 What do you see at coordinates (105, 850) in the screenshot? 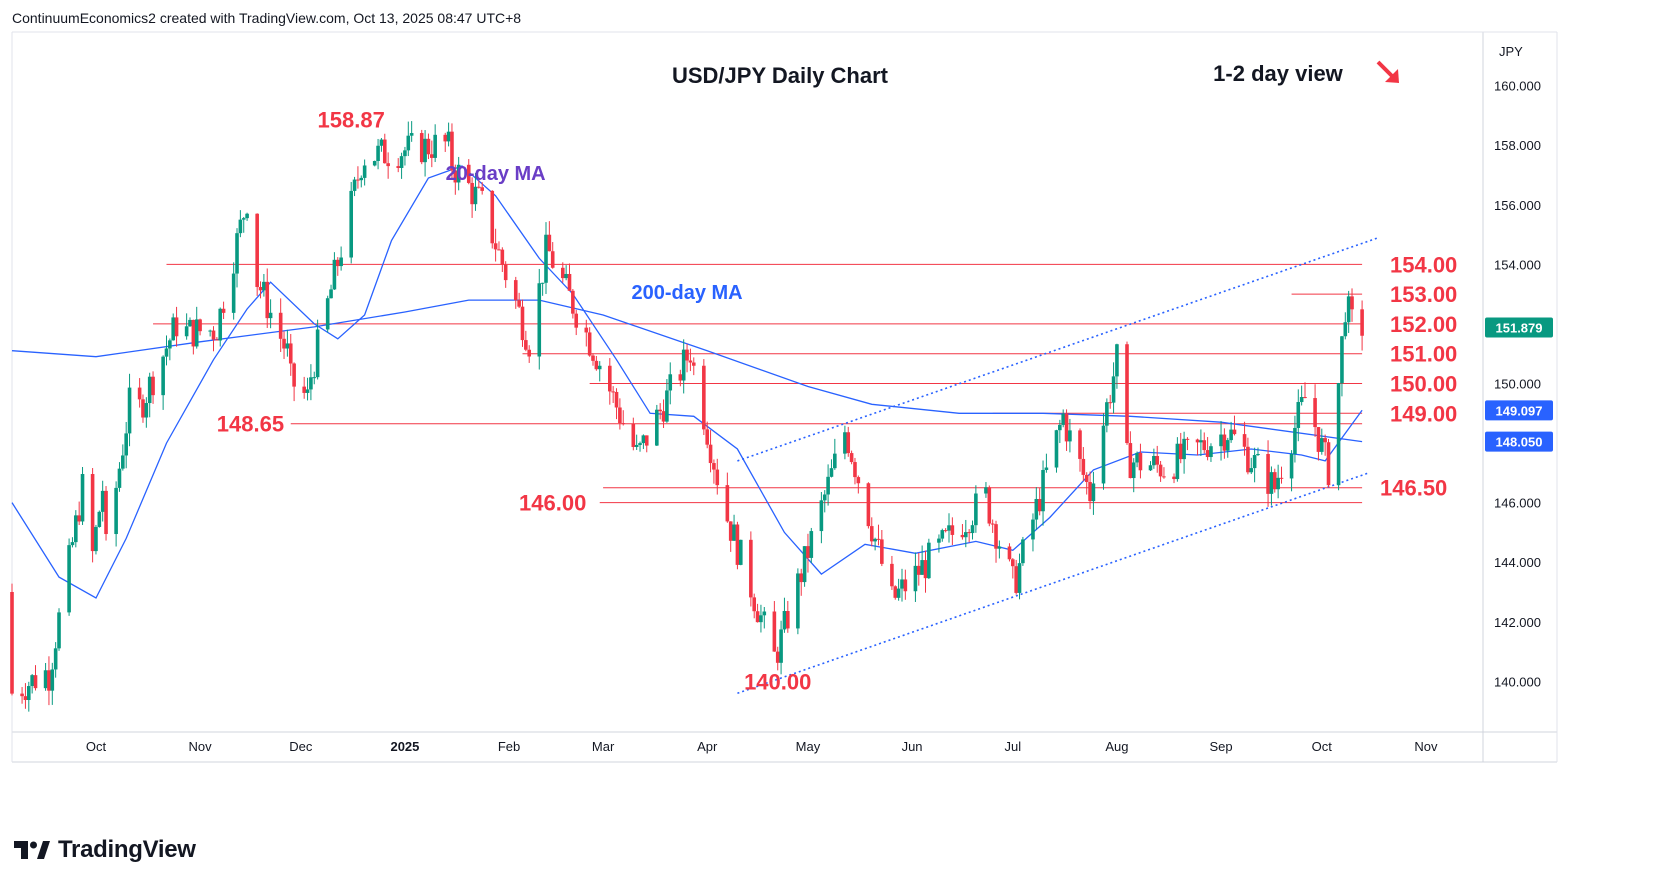
I see `tradingview-logo: TradingView` at bounding box center [105, 850].